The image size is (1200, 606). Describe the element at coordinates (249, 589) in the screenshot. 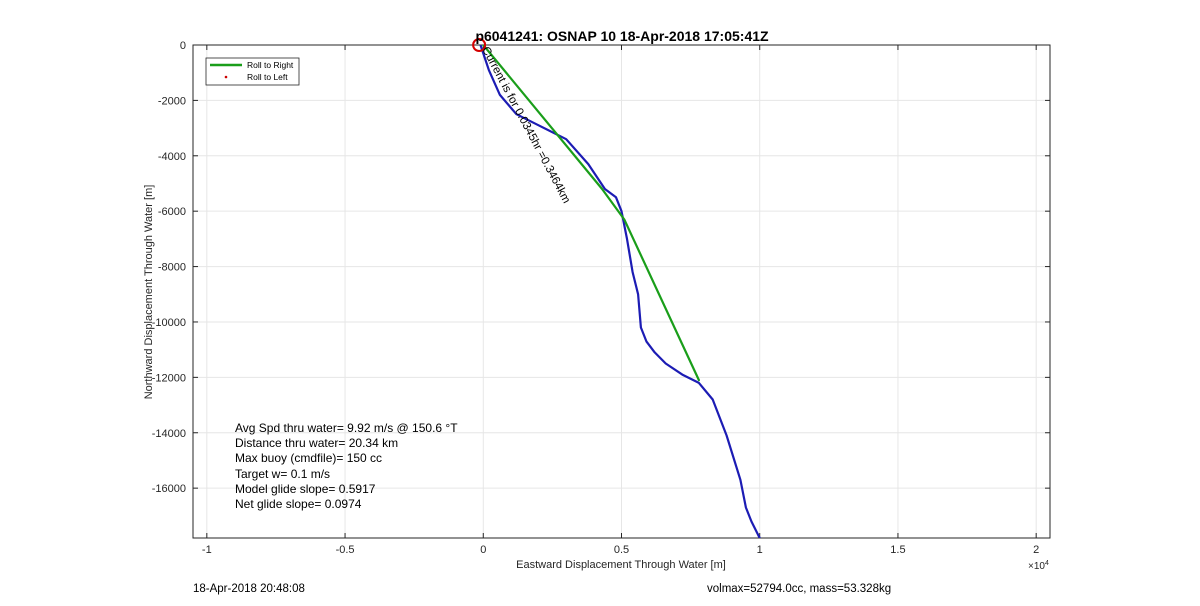

I see `footer-timestamp: 18-Apr-2018 20:48:08` at that location.